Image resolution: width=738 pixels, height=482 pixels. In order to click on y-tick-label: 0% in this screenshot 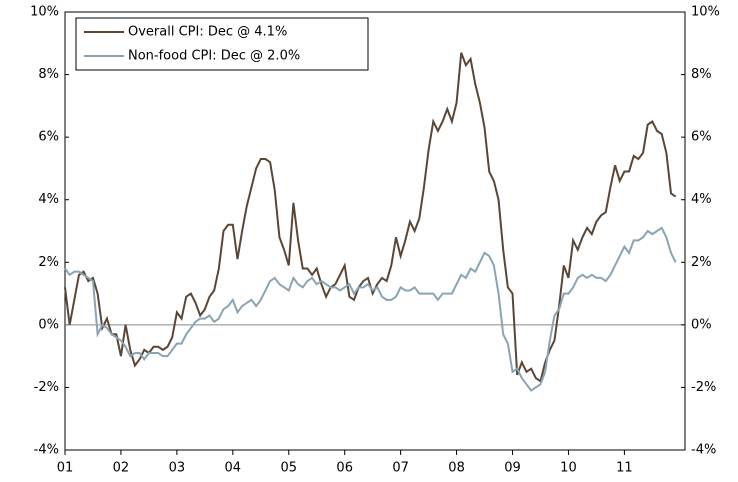, I will do `click(48, 324)`.